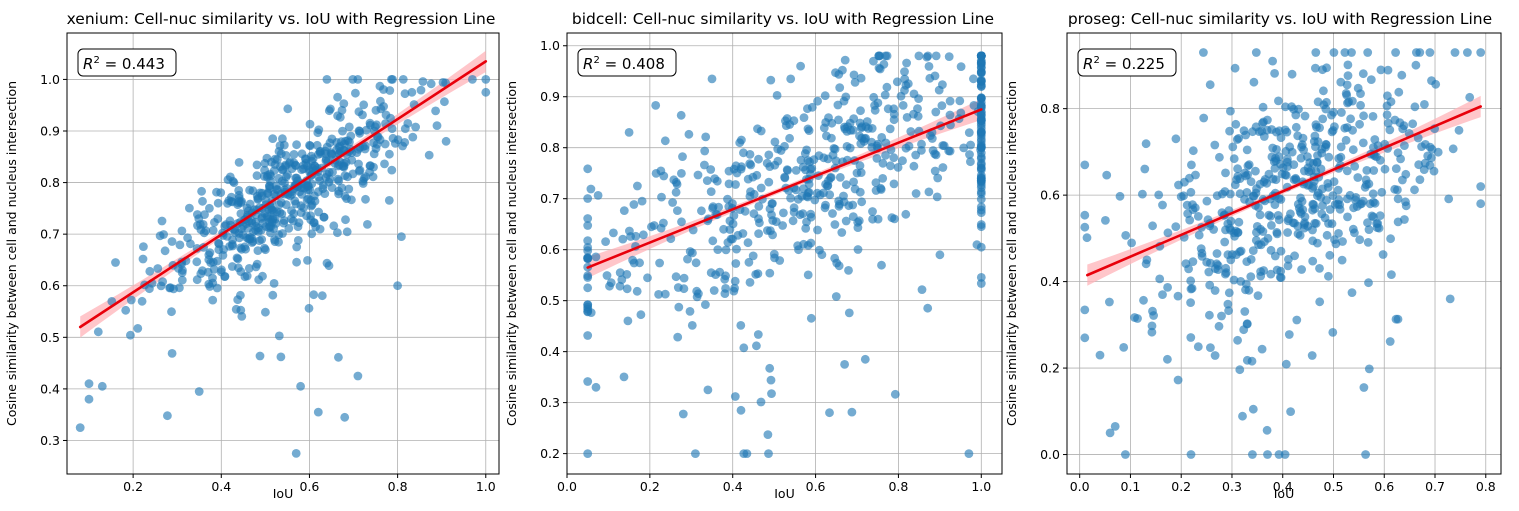  What do you see at coordinates (1131, 486) in the screenshot?
I see `x-tick-label: 0.1` at bounding box center [1131, 486].